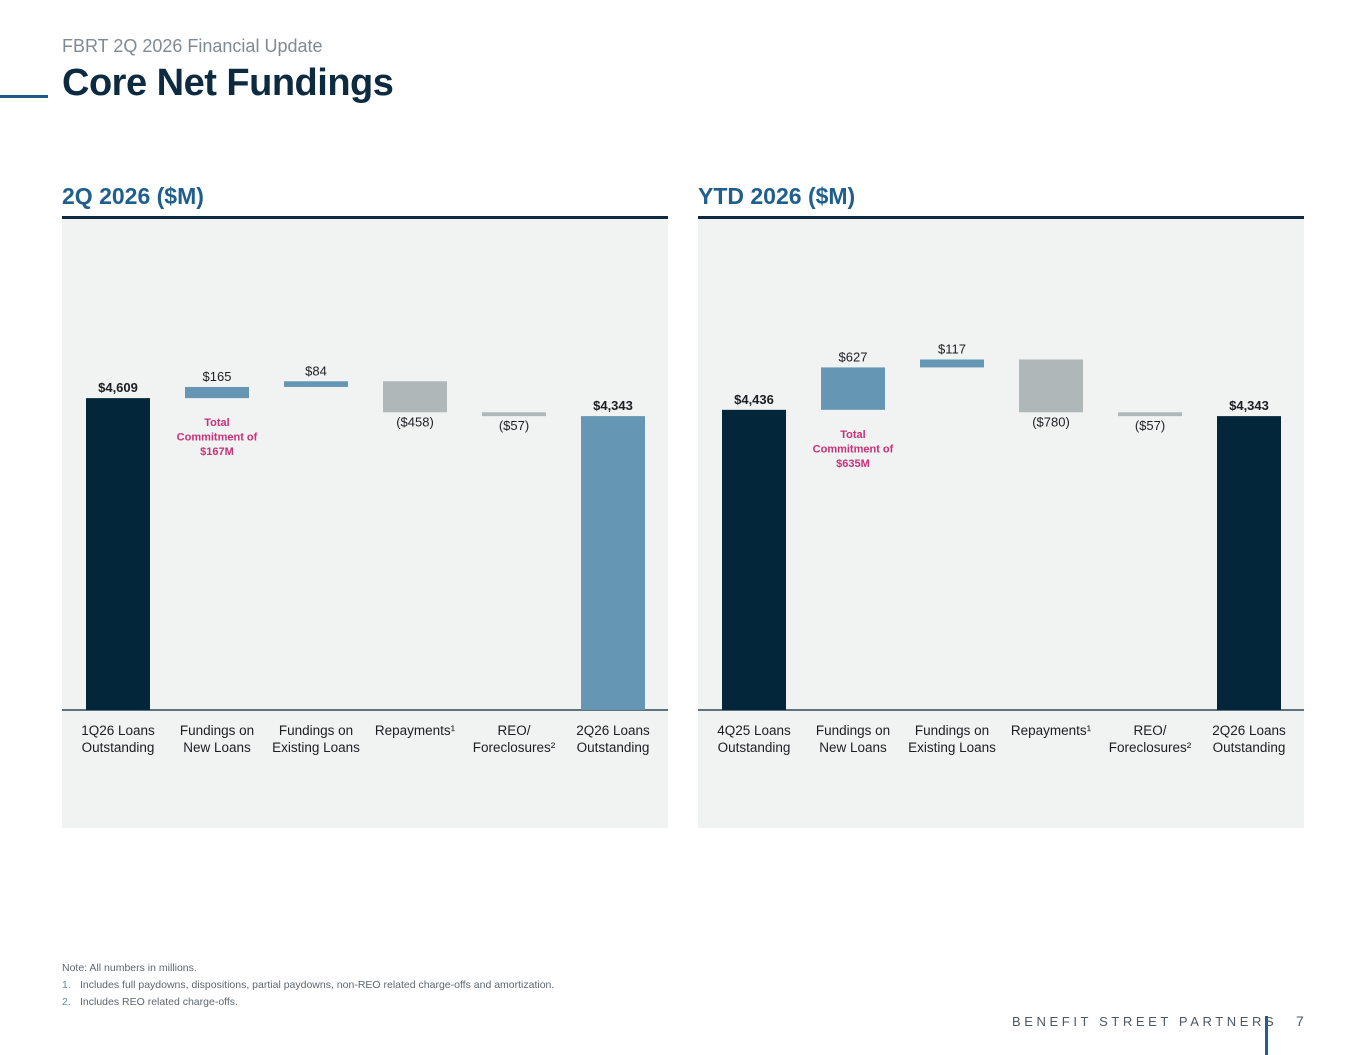 This screenshot has width=1365, height=1055. What do you see at coordinates (118, 387) in the screenshot?
I see `value-label: $4,609` at bounding box center [118, 387].